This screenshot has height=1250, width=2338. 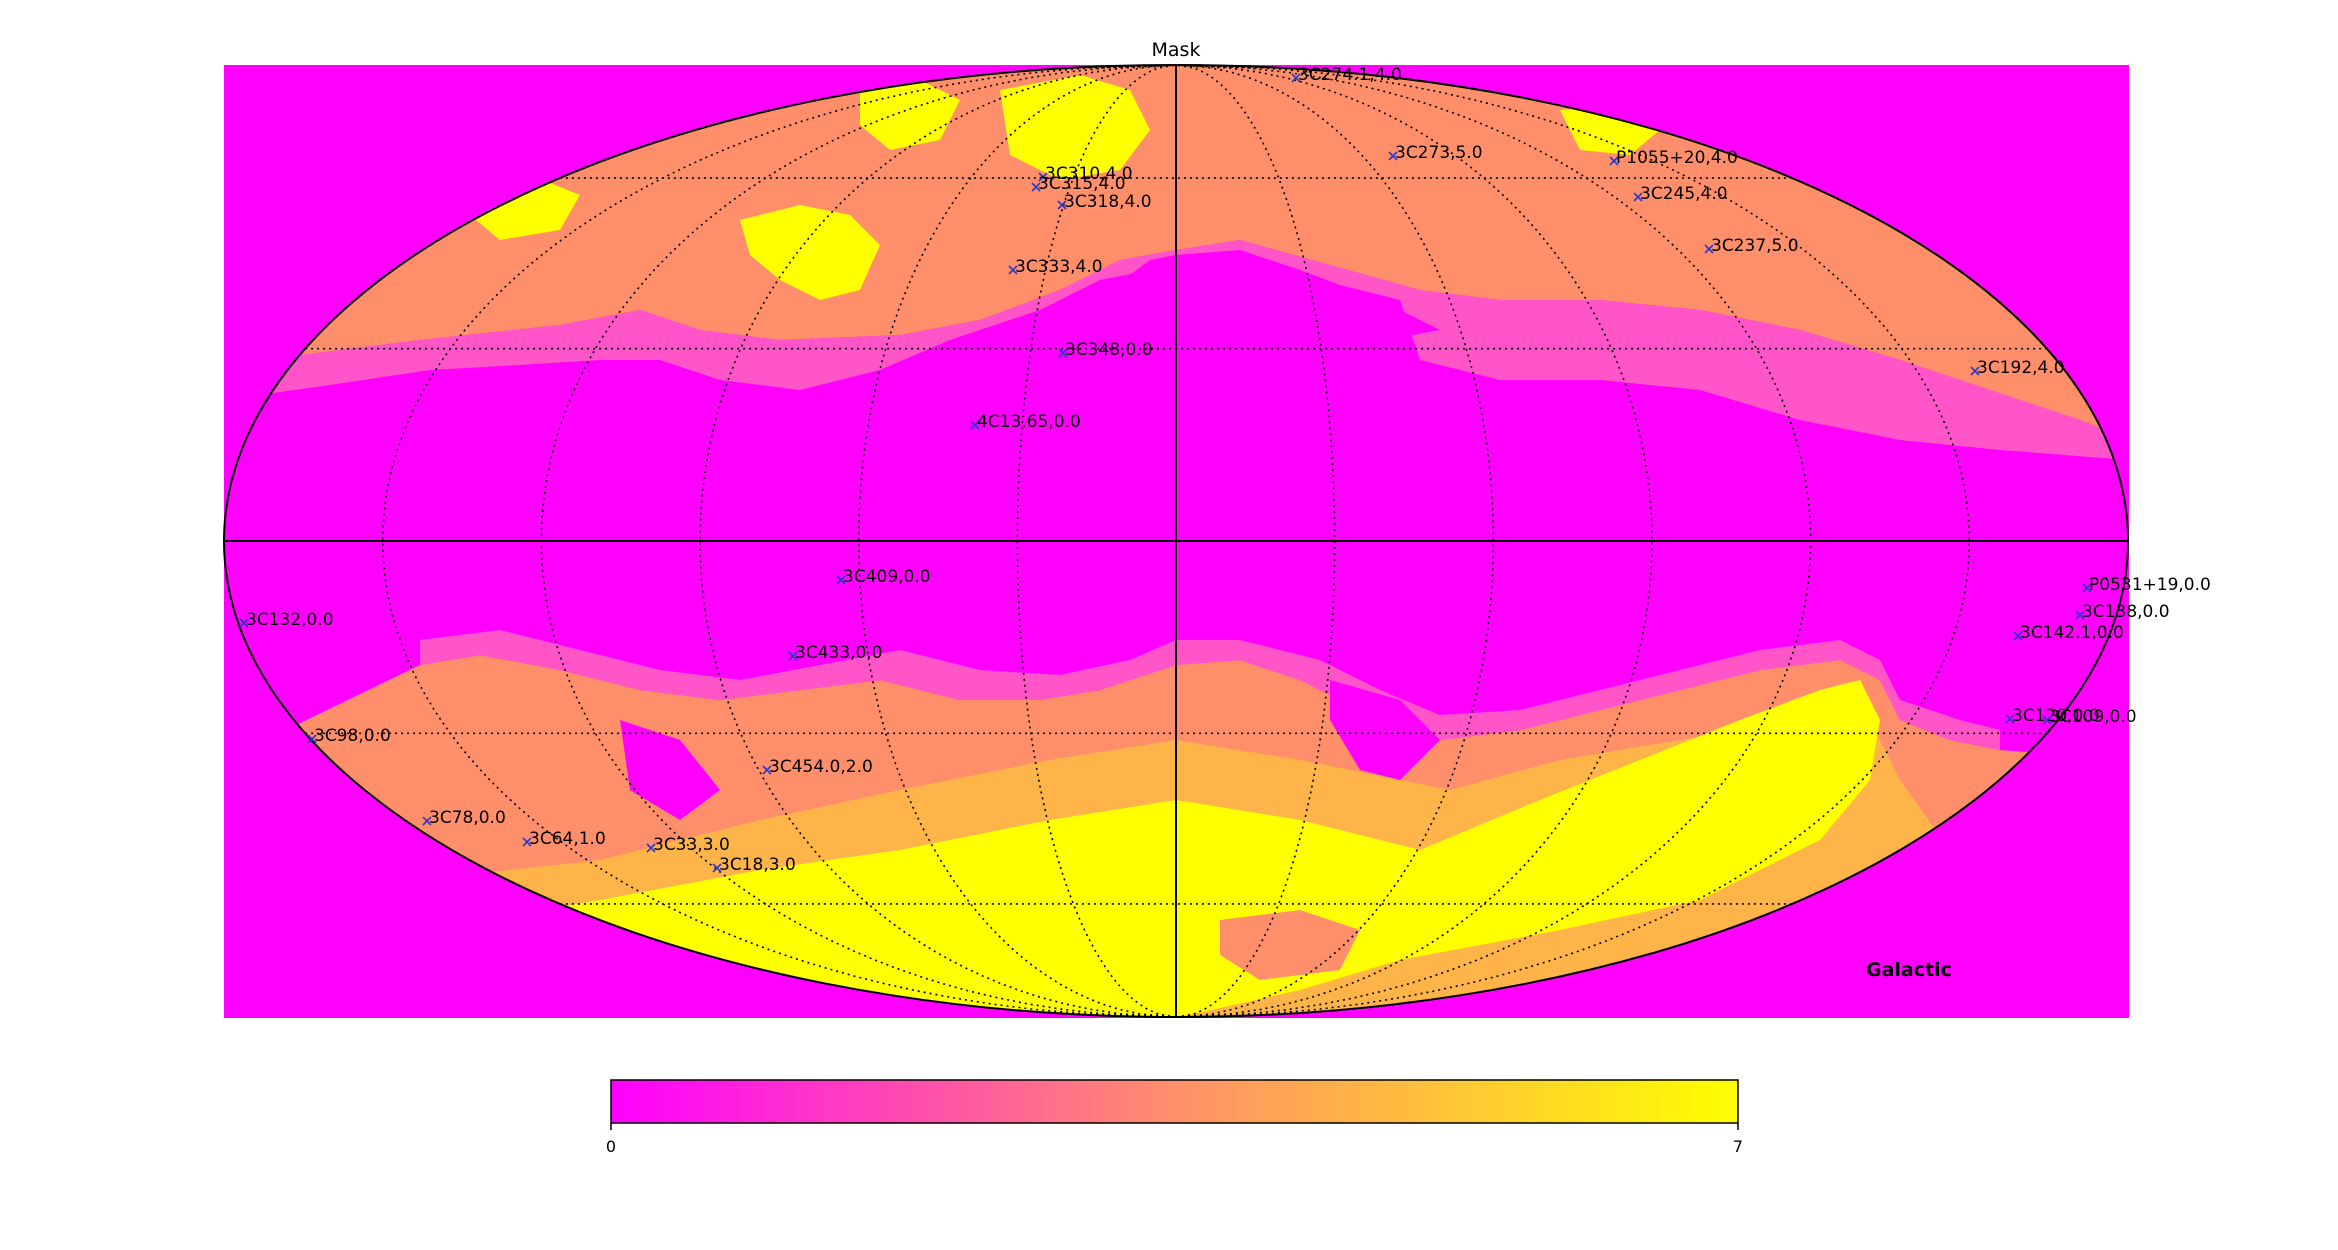 I want to click on source-label: 3C274.1,4.0, so click(x=1350, y=75).